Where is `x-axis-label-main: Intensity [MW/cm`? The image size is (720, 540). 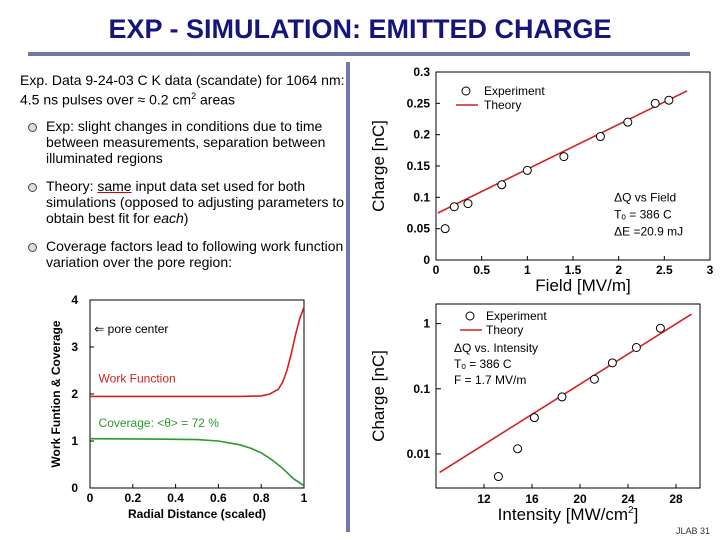
x-axis-label-main: Intensity [MW/cm is located at coordinates (563, 514).